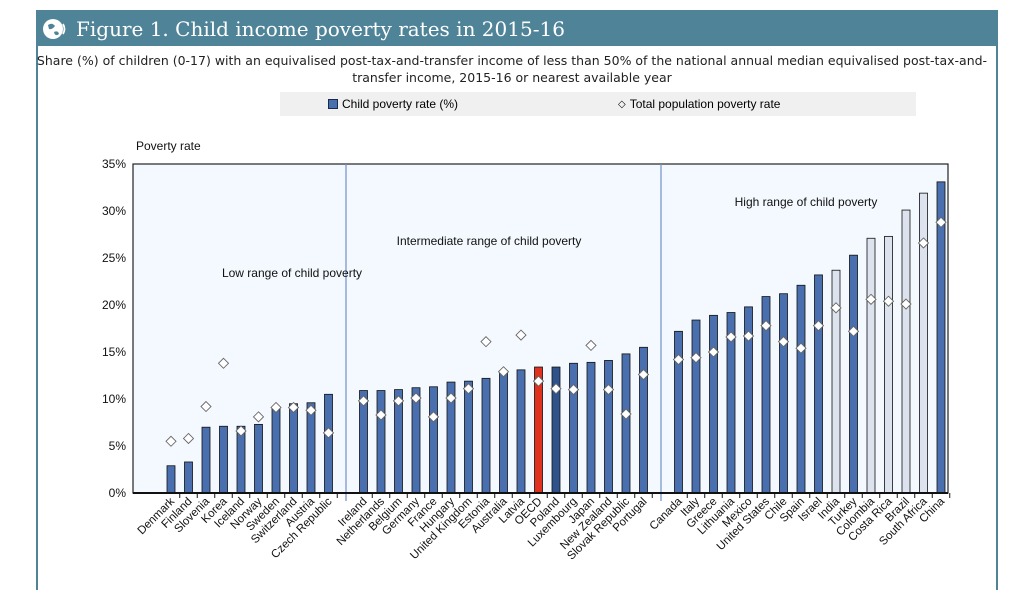  Describe the element at coordinates (293, 448) in the screenshot. I see `bar-switzerland` at that location.